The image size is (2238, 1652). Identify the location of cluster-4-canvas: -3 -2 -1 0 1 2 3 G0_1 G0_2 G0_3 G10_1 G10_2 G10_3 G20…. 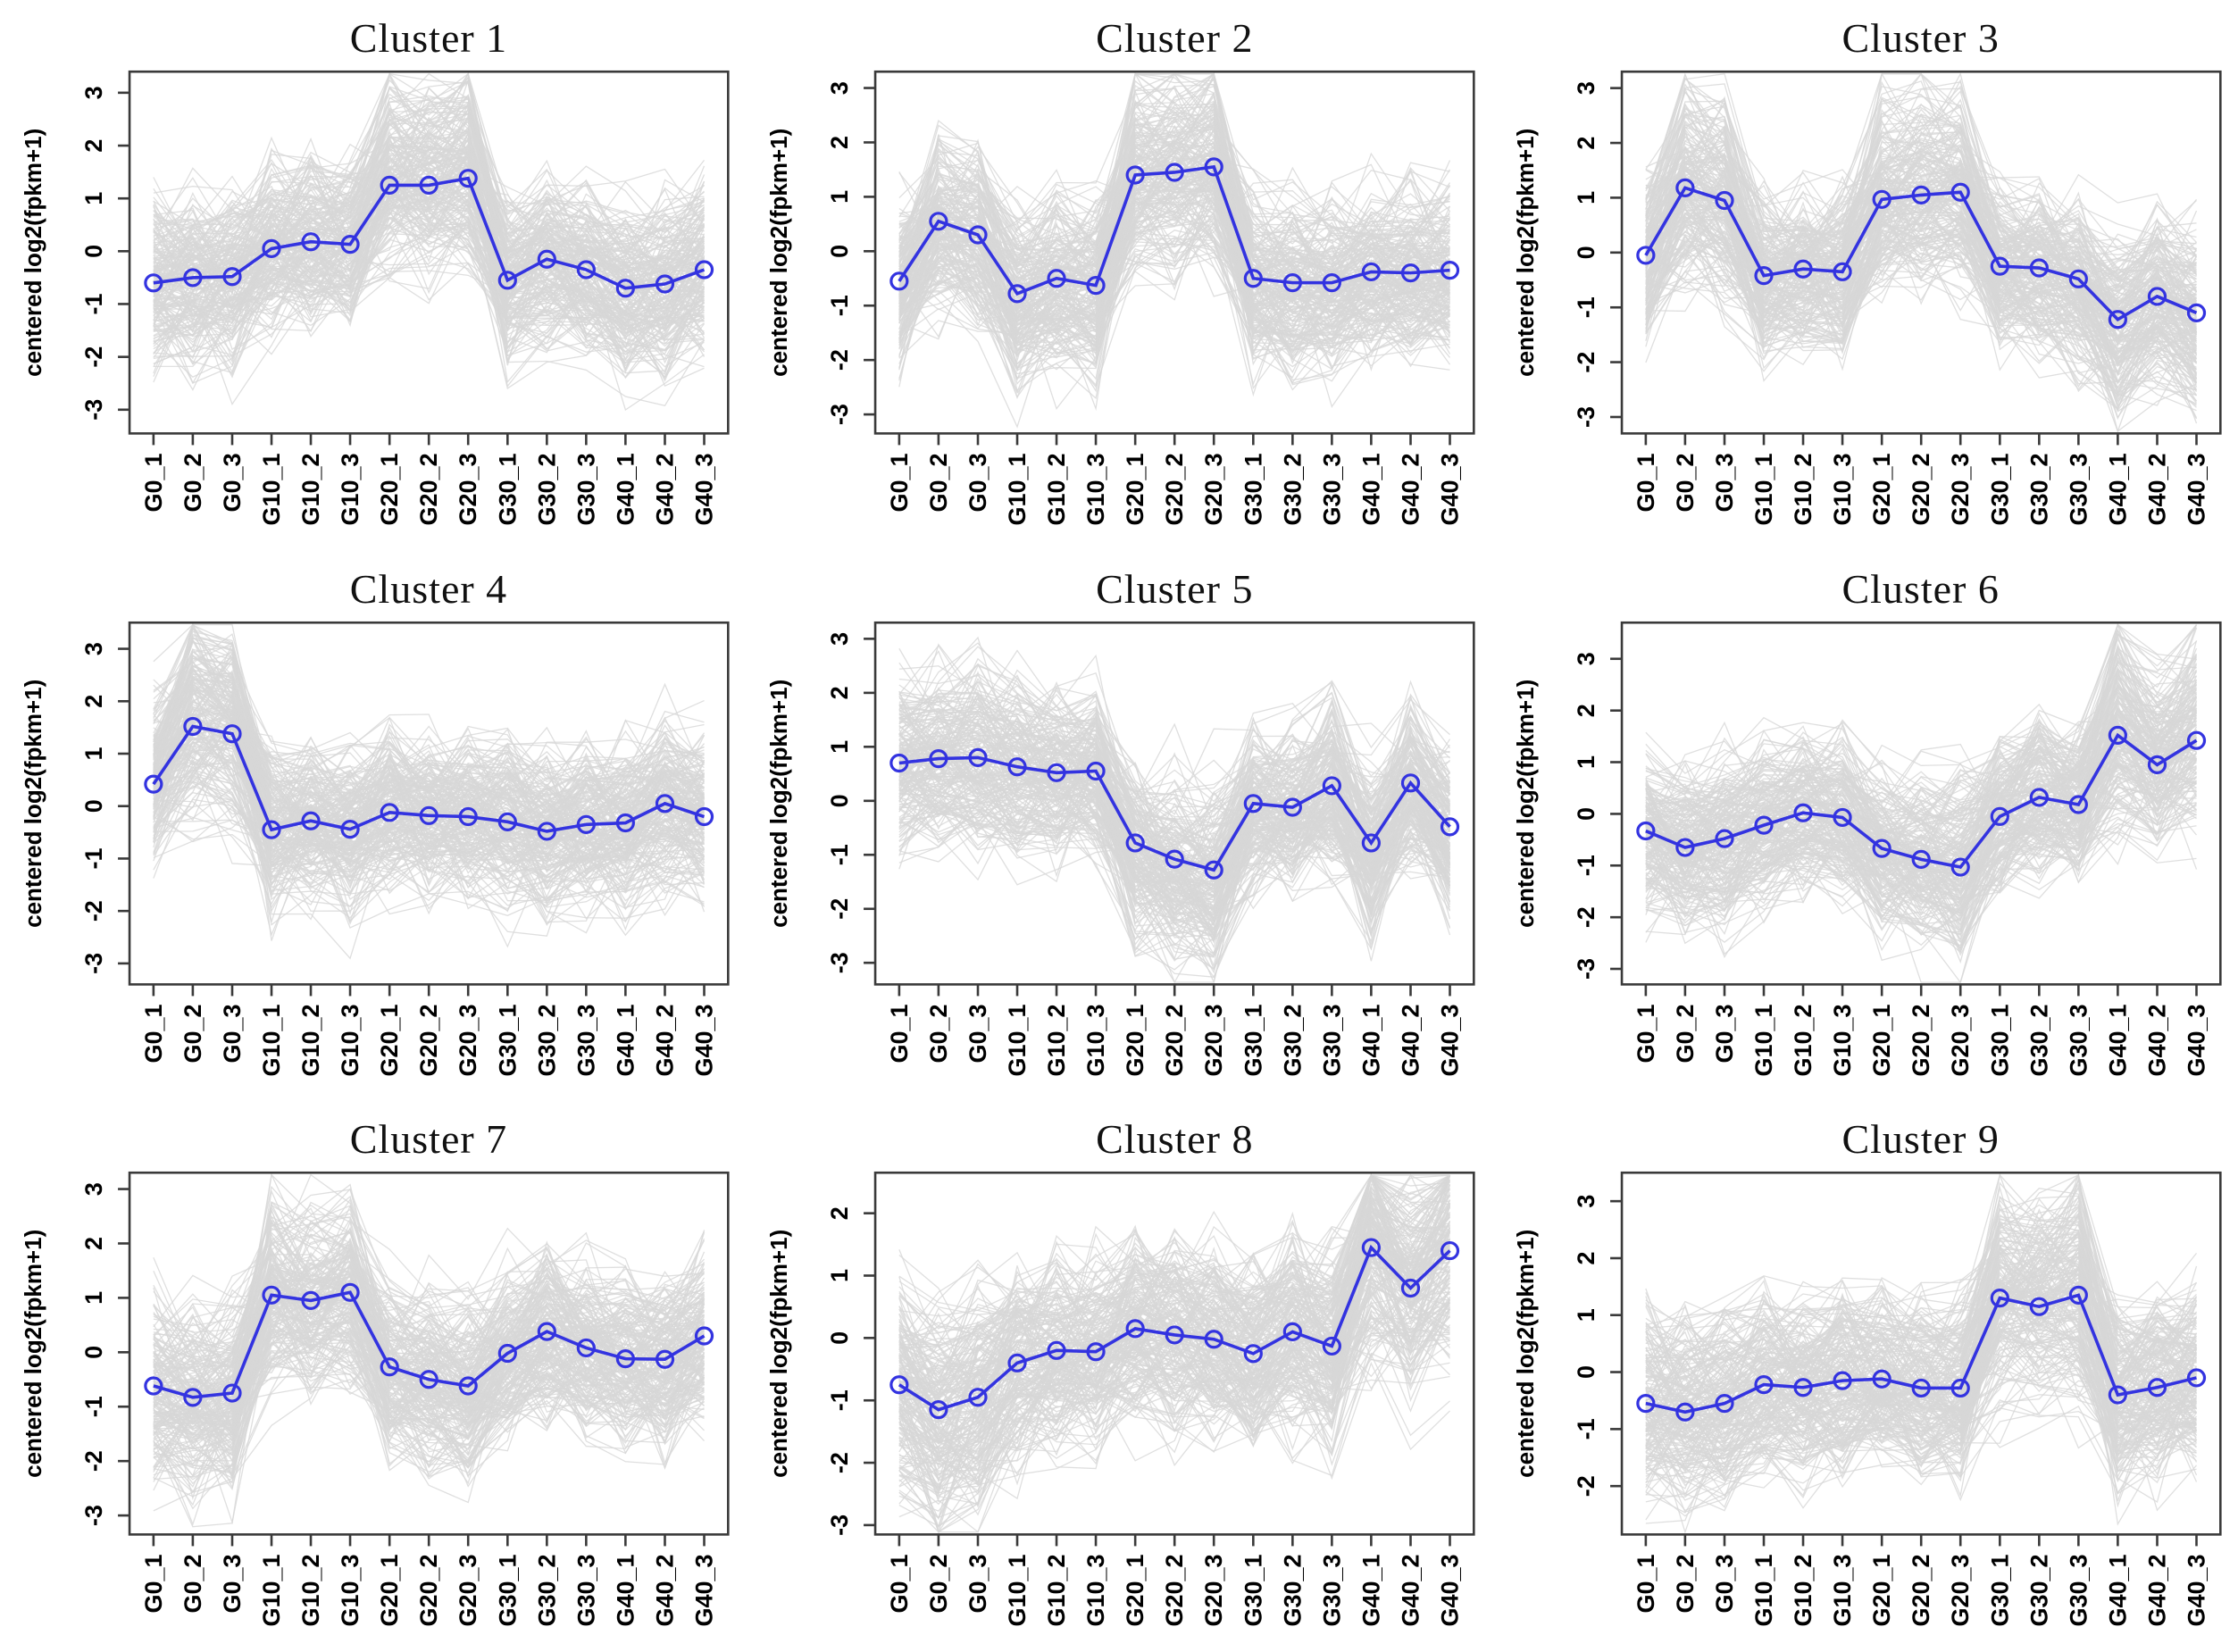
(375, 848).